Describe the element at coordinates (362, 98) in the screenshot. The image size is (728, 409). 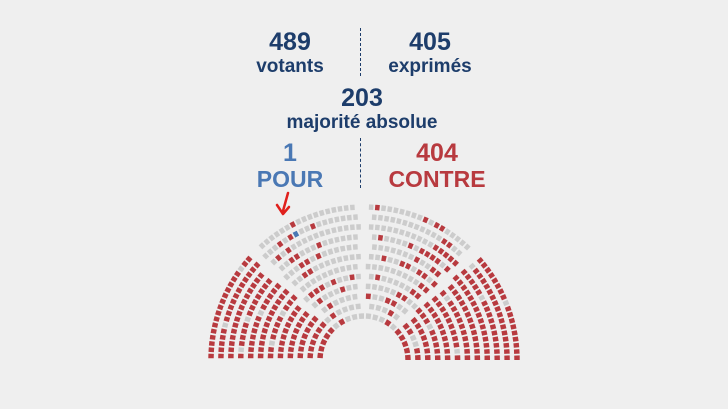
I see `majorite-number: 203` at that location.